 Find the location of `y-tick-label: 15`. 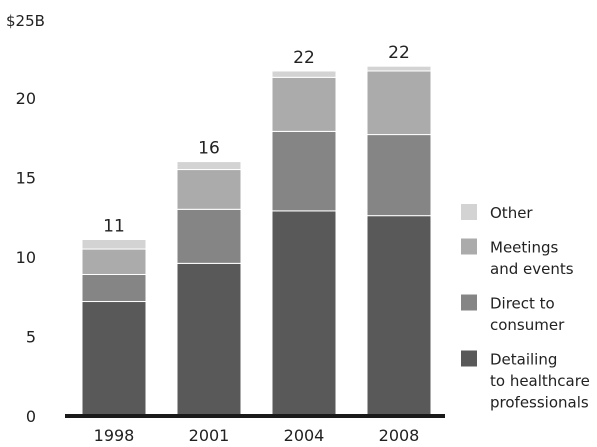

y-tick-label: 15 is located at coordinates (26, 178).